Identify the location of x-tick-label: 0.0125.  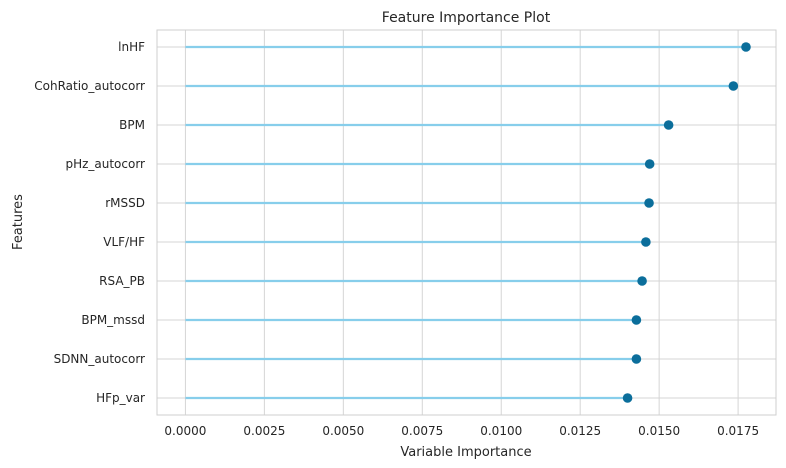
(580, 431).